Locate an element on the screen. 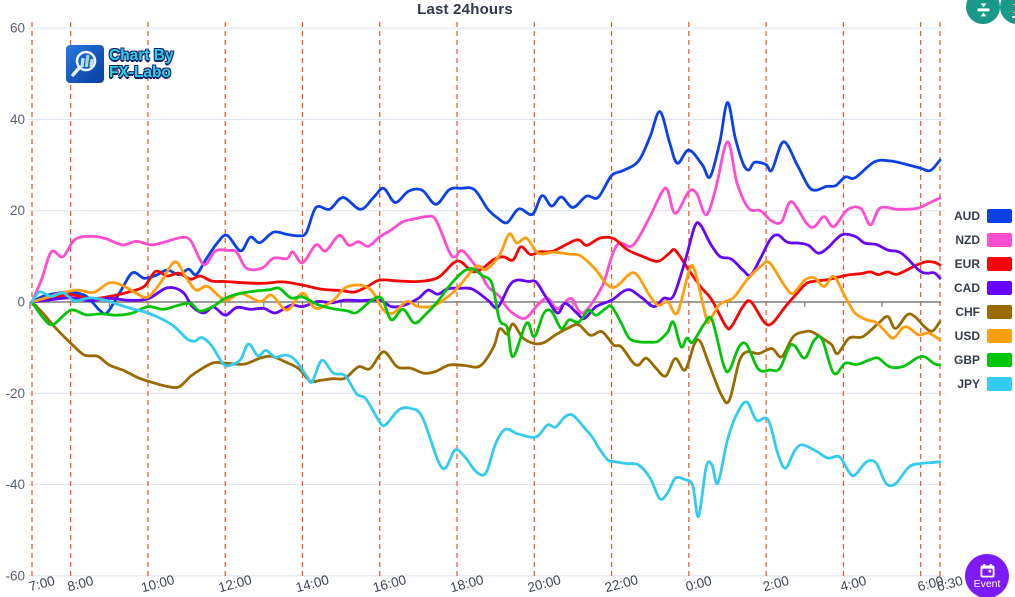 The width and height of the screenshot is (1015, 597). legend-item-NZD: NZD is located at coordinates (979, 240).